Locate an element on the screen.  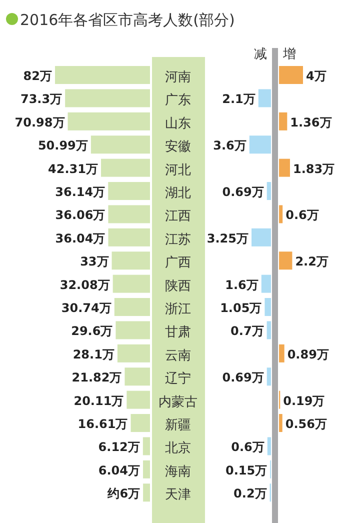
data-label: 6.04万 is located at coordinates (119, 470).